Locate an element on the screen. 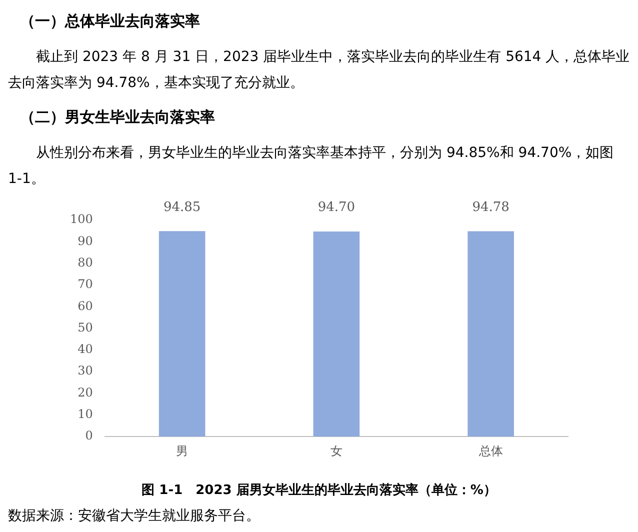  text: 图 1-1 2023 届男女毕业生的毕业去向落实率（单位：%） is located at coordinates (319, 490).